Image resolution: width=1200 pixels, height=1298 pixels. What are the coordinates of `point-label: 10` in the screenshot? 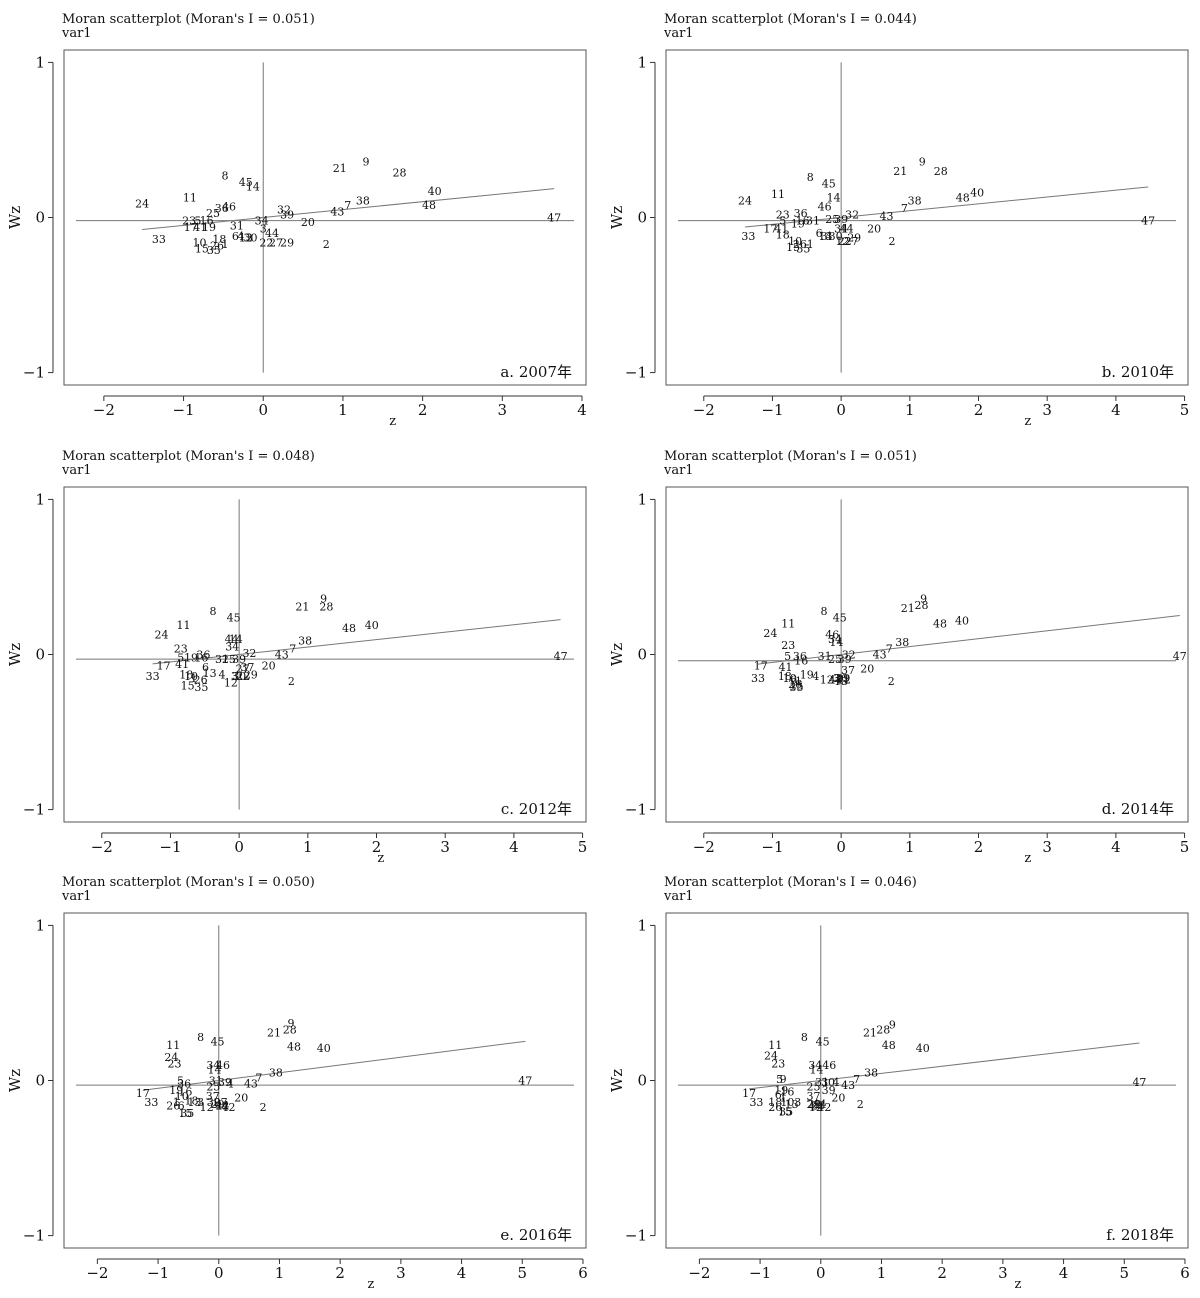 It's located at (182, 1096).